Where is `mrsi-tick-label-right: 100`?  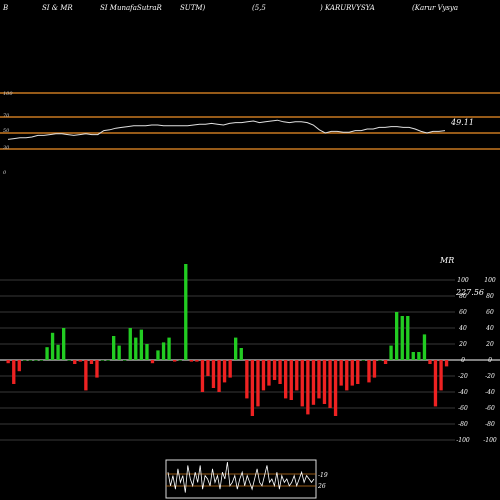 mrsi-tick-label-right: 100 is located at coordinates (490, 280).